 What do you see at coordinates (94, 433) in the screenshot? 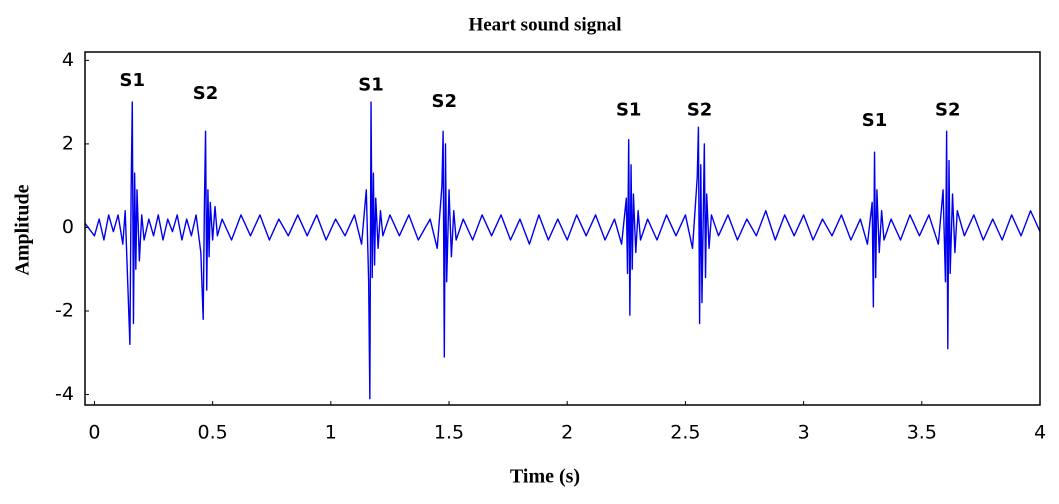
I see `x-tick-label: 0` at bounding box center [94, 433].